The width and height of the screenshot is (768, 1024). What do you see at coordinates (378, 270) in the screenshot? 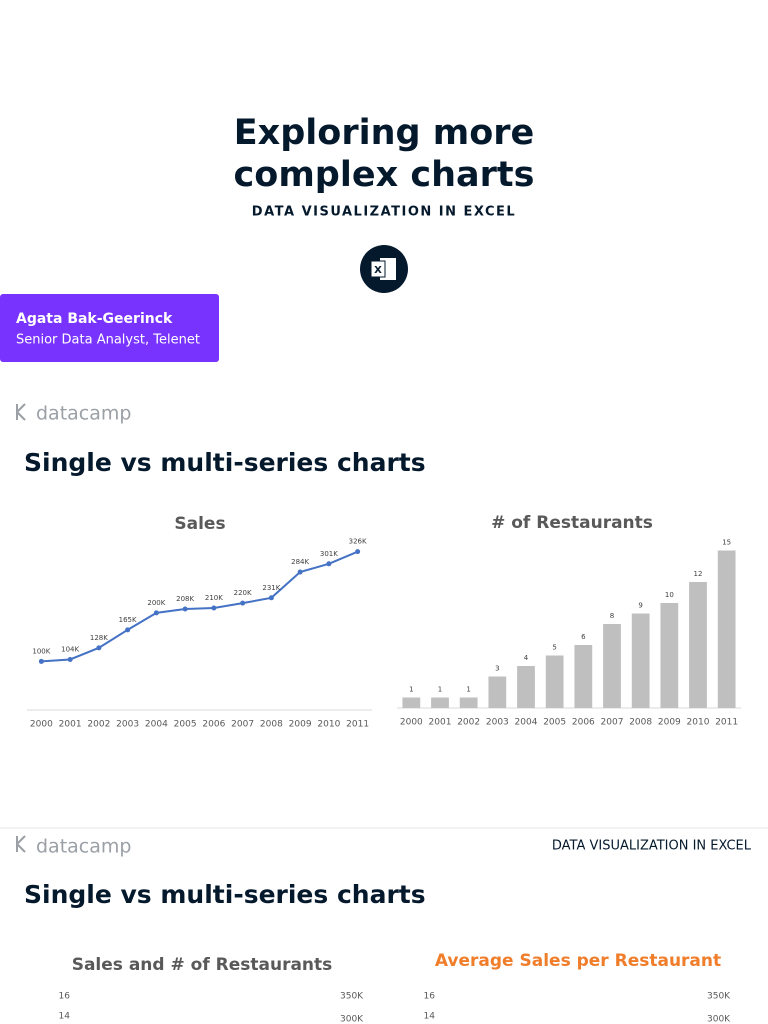
I see `svg-text: X` at bounding box center [378, 270].